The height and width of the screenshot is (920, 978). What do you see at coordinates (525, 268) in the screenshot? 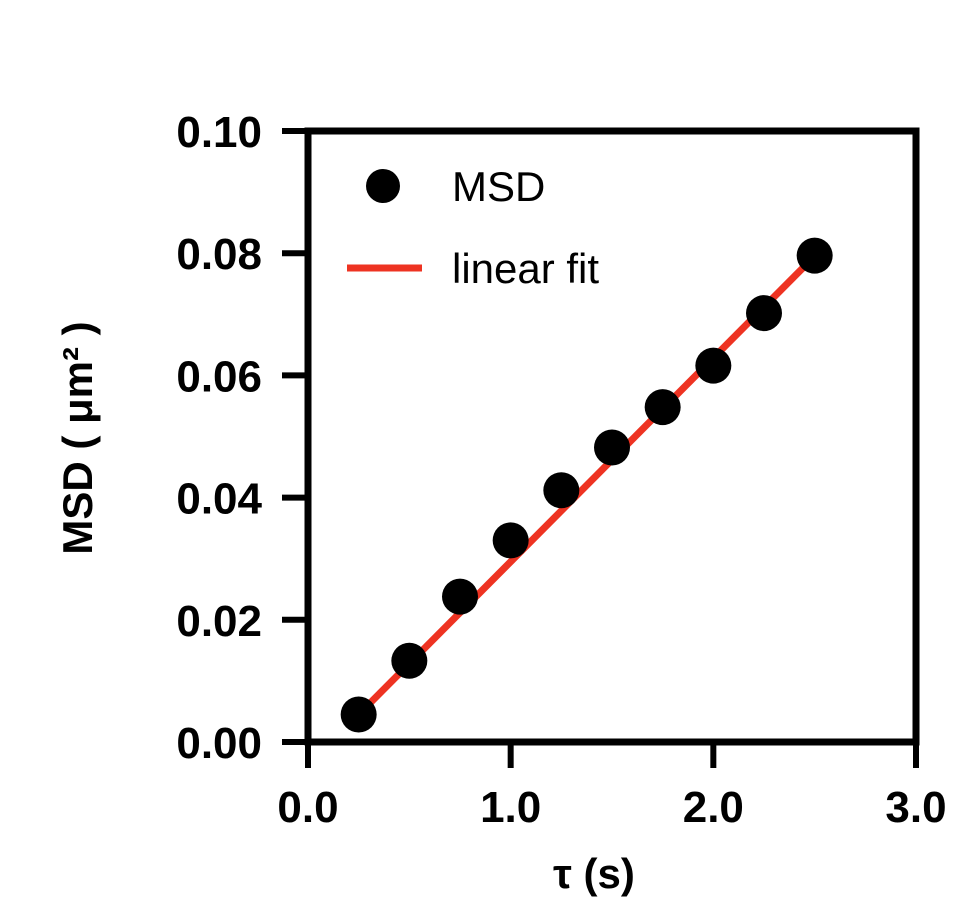
I see `legend-fit-label: linear fit` at bounding box center [525, 268].